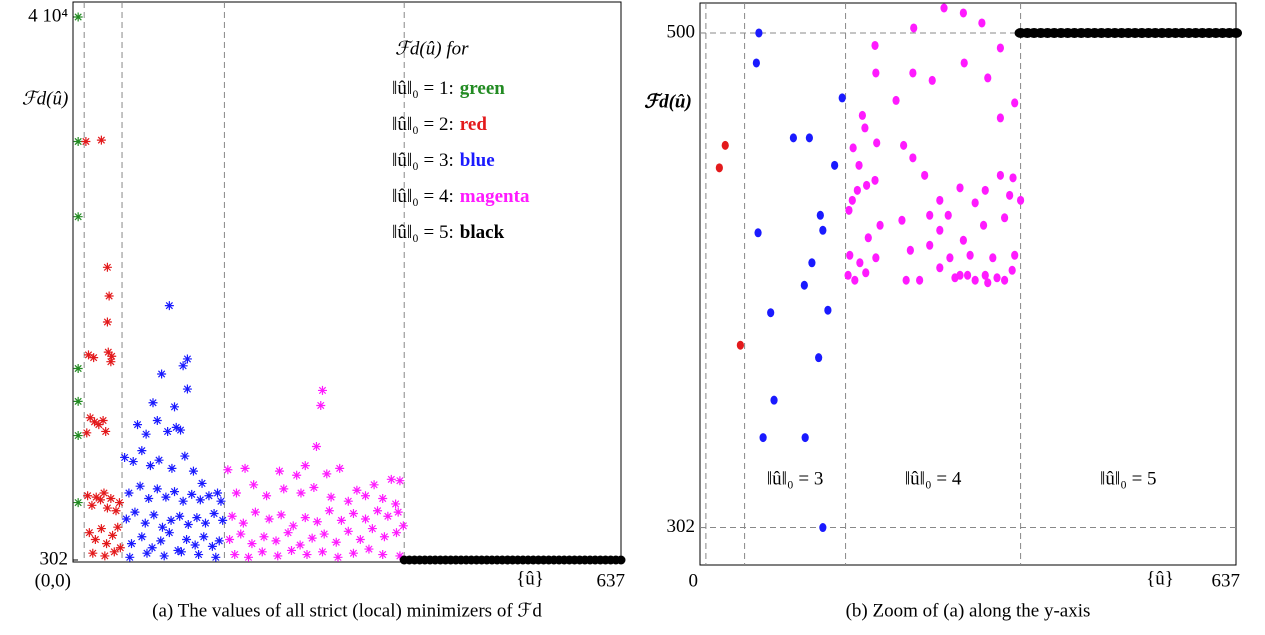 The height and width of the screenshot is (635, 1265). I want to click on region-label: ‖û‖₀ = 3, so click(795, 478).